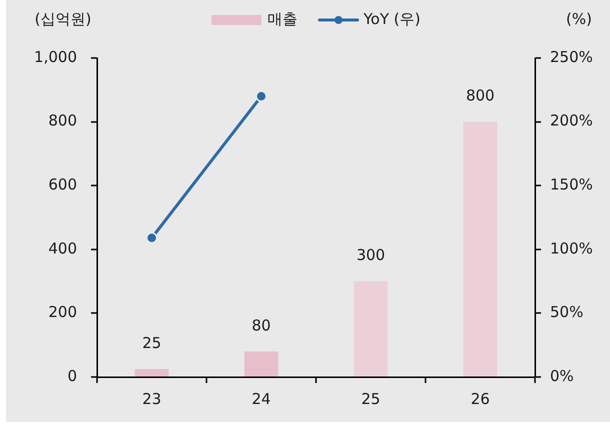  I want to click on y-axis-title: (십억원), so click(63, 19).